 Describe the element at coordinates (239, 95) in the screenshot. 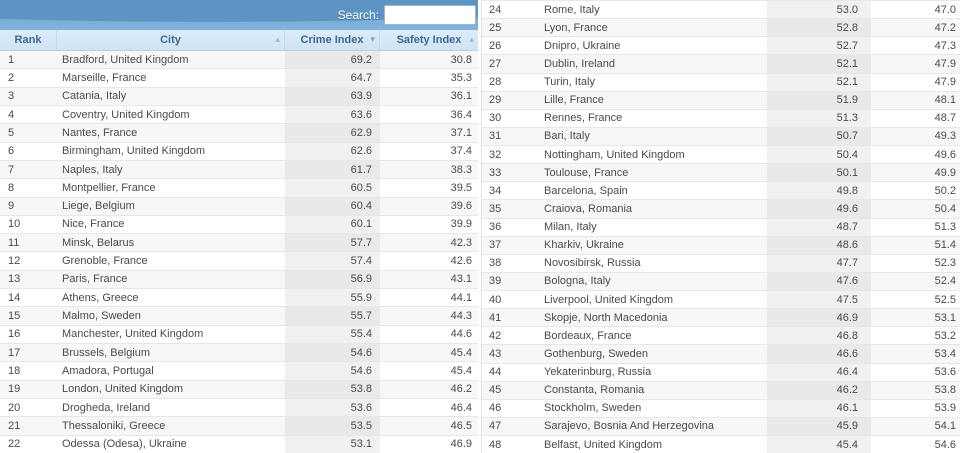

I see `table-row: 3 Catania, Italy 63.9 36.1` at that location.